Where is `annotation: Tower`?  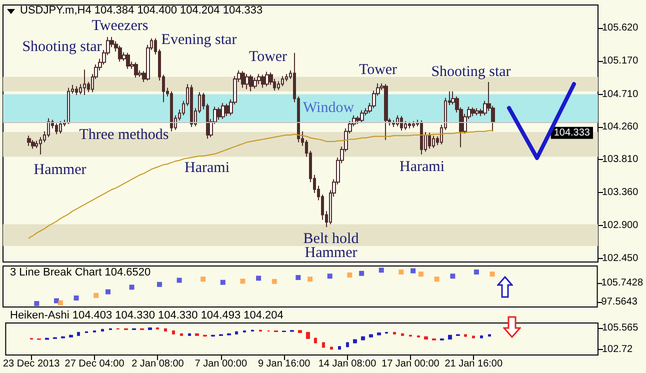 annotation: Tower is located at coordinates (378, 70).